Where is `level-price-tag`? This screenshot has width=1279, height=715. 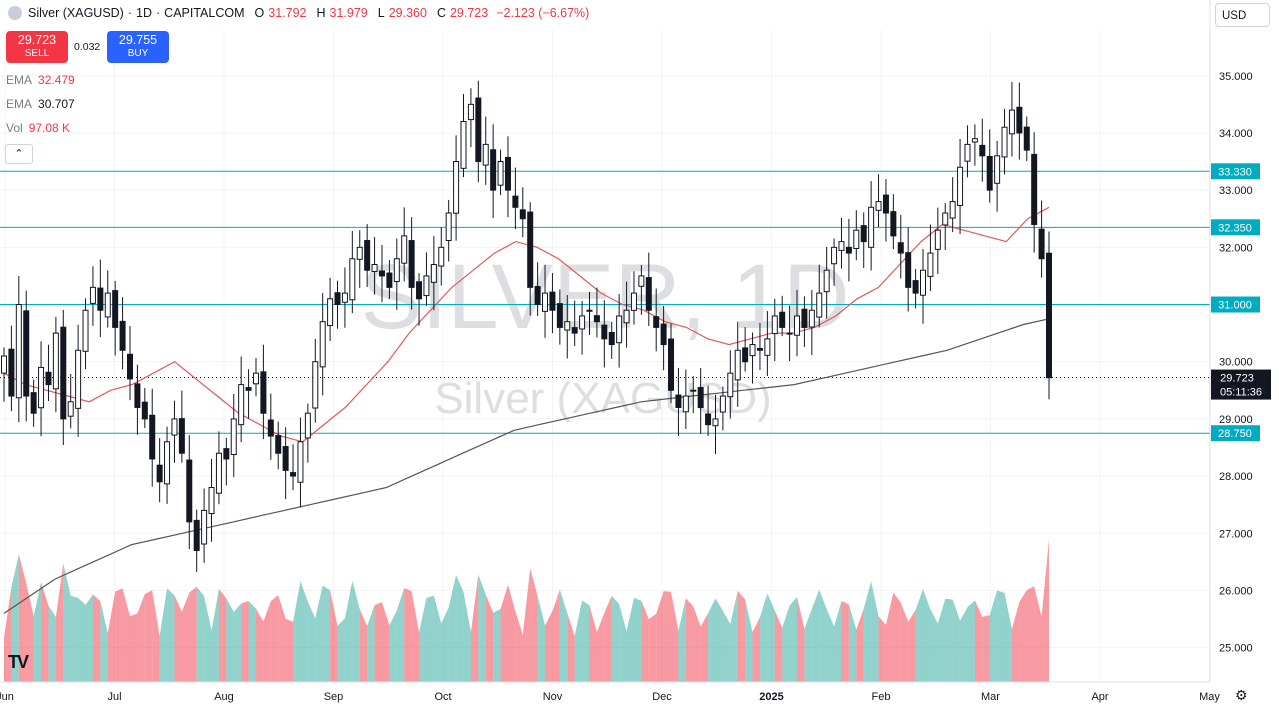 level-price-tag is located at coordinates (1235, 171).